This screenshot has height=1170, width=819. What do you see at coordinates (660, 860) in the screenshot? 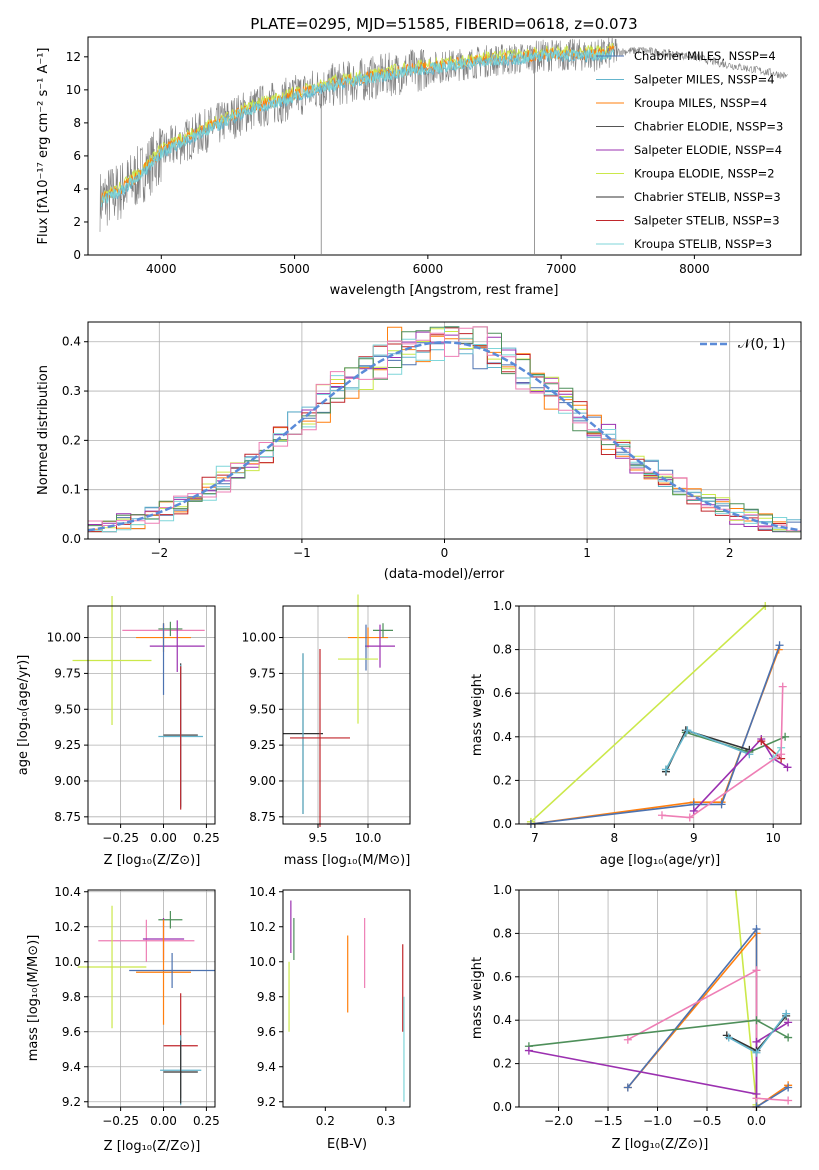
I see `weight-age-x-axis-label: age [log₁₀(age/yr)]` at bounding box center [660, 860].